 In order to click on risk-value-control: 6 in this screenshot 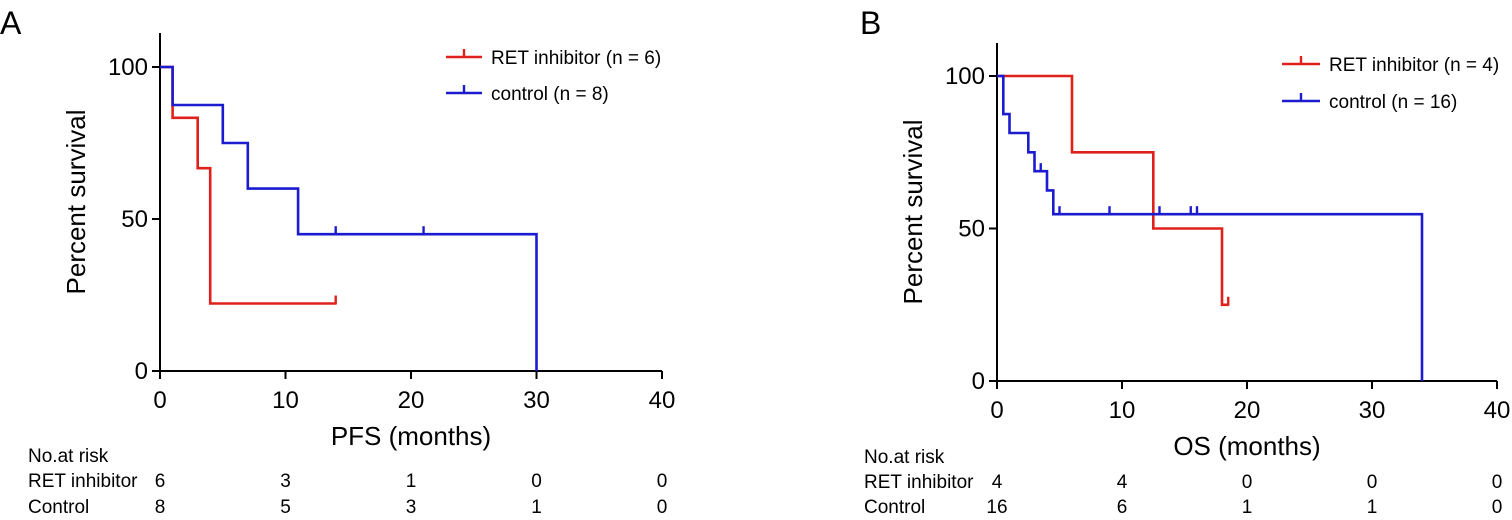, I will do `click(1122, 507)`.